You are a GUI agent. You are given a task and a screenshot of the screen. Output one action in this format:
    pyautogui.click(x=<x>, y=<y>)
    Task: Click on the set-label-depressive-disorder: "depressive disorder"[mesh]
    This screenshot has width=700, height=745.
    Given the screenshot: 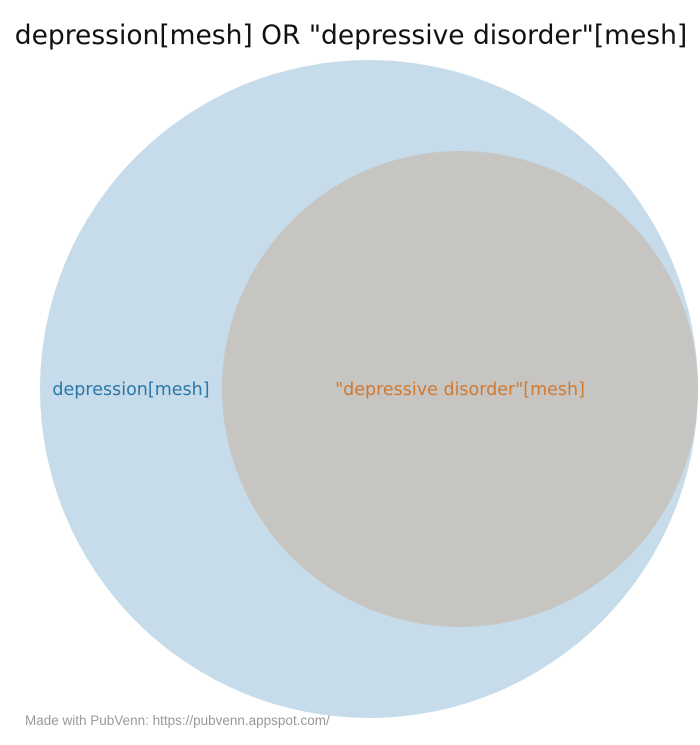 What is the action you would take?
    pyautogui.click(x=460, y=390)
    